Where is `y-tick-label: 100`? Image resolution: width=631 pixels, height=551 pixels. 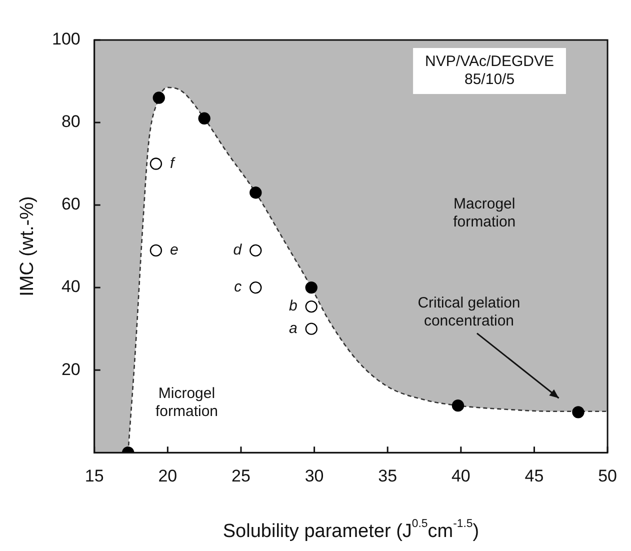 y-tick-label: 100 is located at coordinates (66, 39).